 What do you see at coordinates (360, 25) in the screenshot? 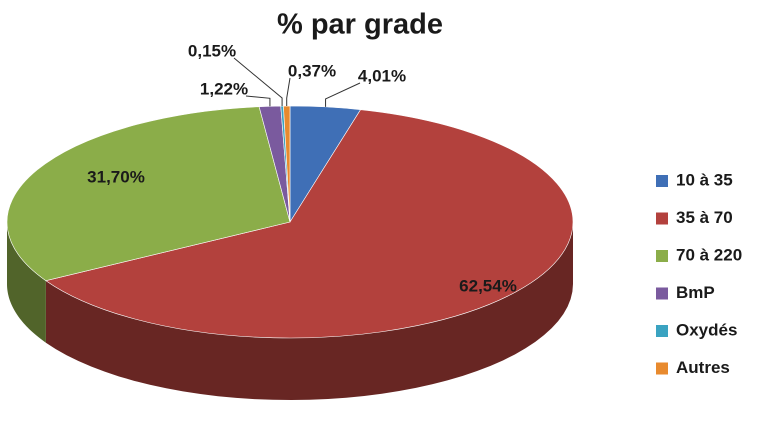
I see `chart-title: % par grade` at bounding box center [360, 25].